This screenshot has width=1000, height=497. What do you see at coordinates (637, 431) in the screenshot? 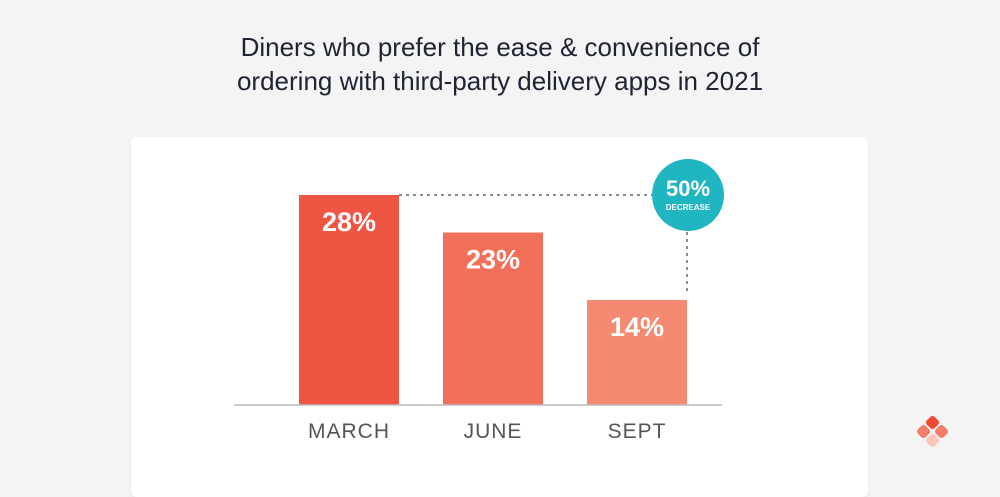
I see `x-tick-label: SEPT` at bounding box center [637, 431].